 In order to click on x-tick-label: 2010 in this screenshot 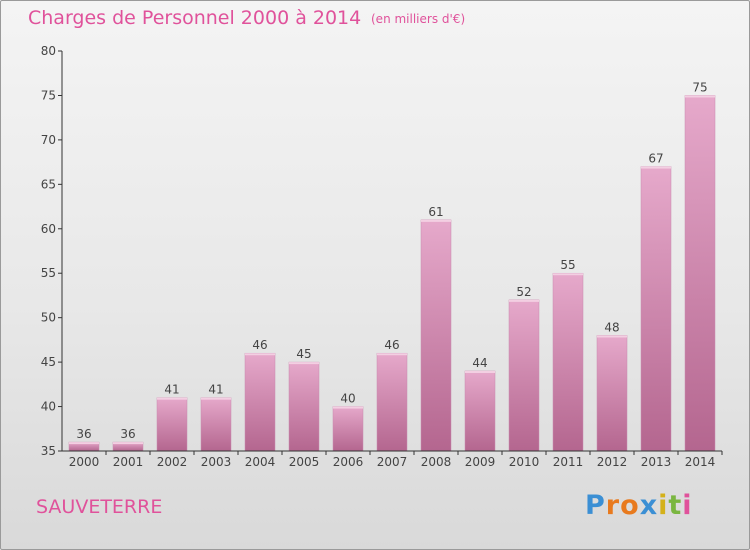, I will do `click(524, 462)`.